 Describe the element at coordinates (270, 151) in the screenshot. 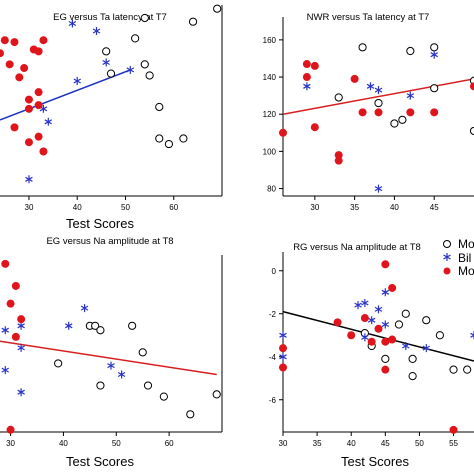

I see `y-tick-label: 100` at that location.